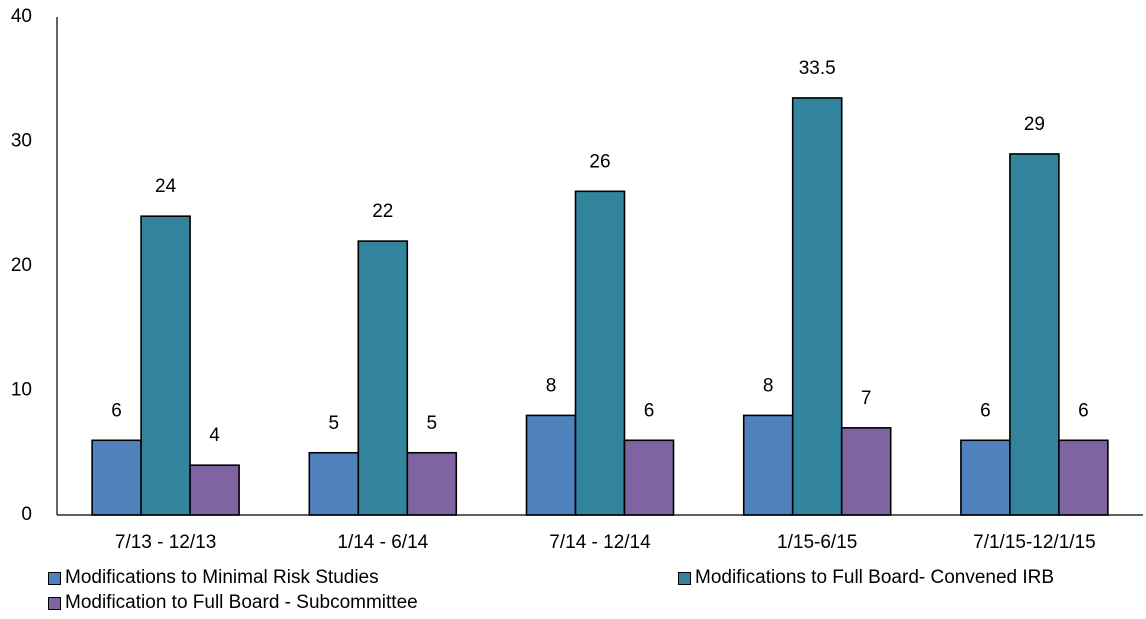 This screenshot has width=1146, height=619. I want to click on legend-item-minimal-risk: Modifications to Minimal Risk Studies, so click(213, 578).